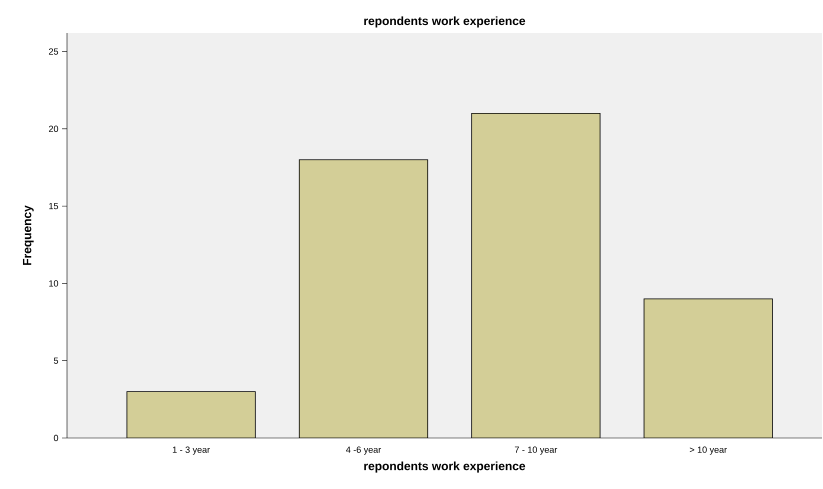 The width and height of the screenshot is (823, 489). I want to click on y-axis-title: Frequency, so click(28, 235).